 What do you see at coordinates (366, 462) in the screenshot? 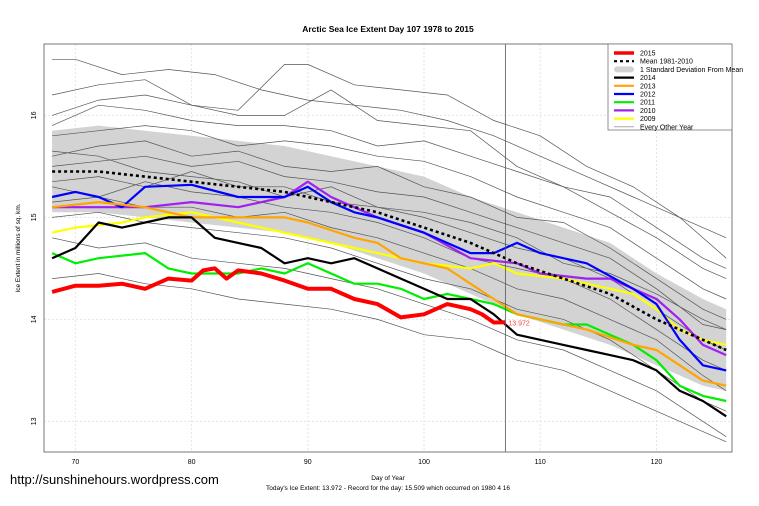
I see `x-axis: 70 80 90 100 110 120` at bounding box center [366, 462].